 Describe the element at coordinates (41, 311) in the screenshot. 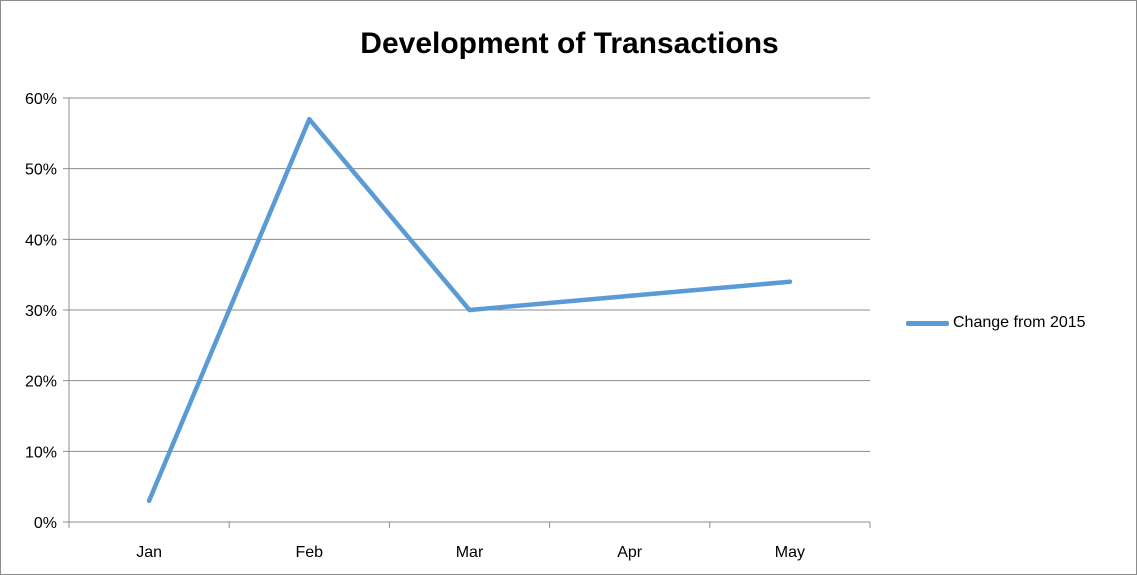

I see `y-tick-label: 30%` at that location.